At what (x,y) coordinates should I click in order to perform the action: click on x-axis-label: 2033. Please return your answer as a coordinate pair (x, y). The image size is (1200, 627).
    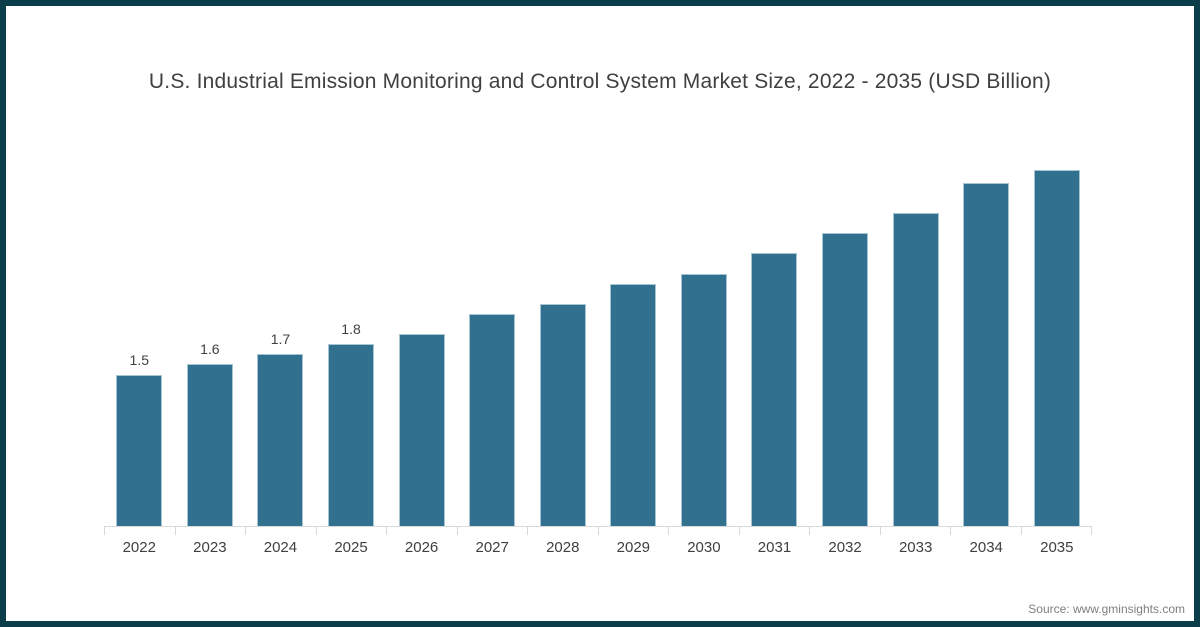
    Looking at the image, I should click on (915, 547).